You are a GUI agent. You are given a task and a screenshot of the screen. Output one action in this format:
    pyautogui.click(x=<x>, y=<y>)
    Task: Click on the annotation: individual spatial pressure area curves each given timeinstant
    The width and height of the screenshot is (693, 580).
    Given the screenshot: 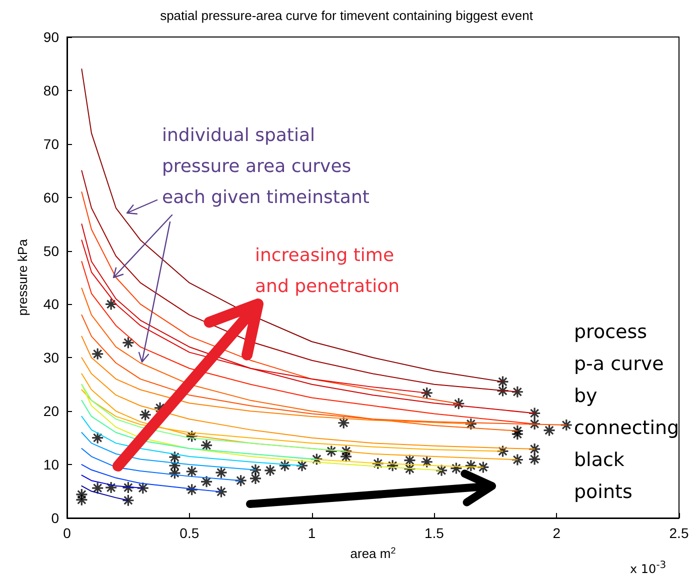 What is the action you would take?
    pyautogui.click(x=266, y=167)
    